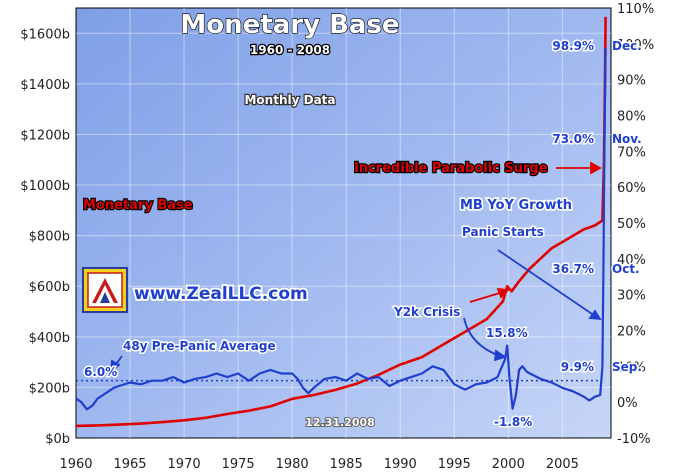 The height and width of the screenshot is (476, 680). I want to click on x-tick-label: 1995, so click(454, 464).